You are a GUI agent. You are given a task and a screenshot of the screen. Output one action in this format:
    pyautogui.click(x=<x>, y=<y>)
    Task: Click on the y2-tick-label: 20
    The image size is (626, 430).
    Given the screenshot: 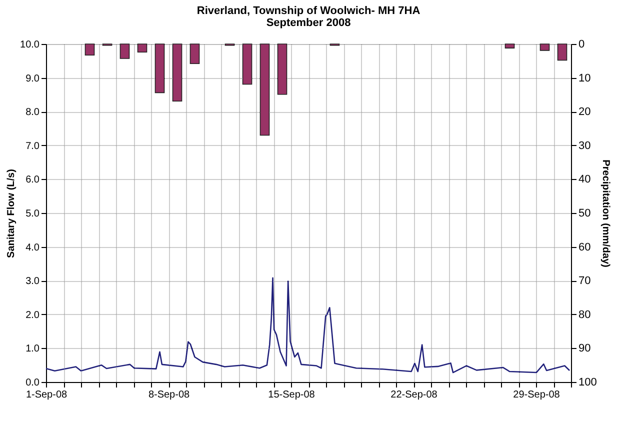 What is the action you would take?
    pyautogui.click(x=584, y=112)
    